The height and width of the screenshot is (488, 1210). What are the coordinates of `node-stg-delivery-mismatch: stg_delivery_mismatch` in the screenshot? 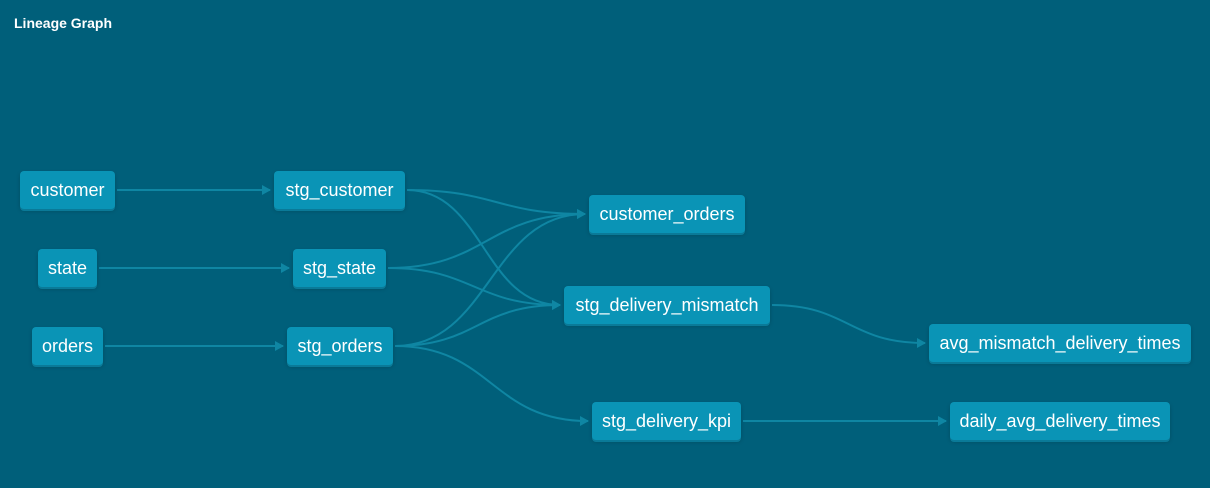 It's located at (667, 305).